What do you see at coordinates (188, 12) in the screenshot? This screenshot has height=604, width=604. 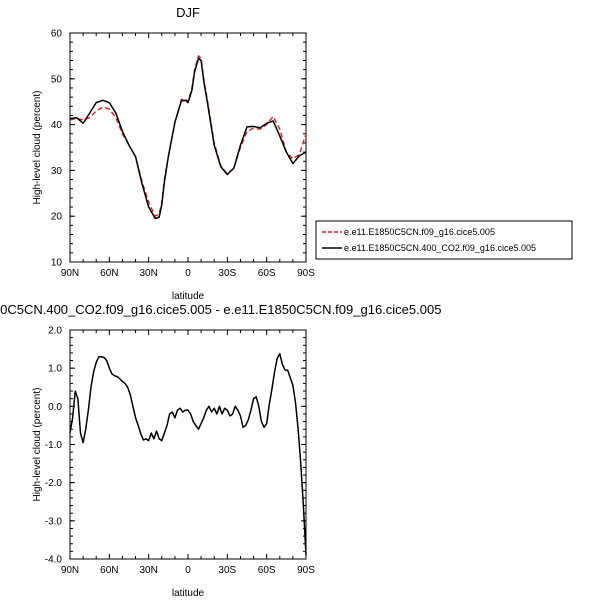 I see `chart-title: DJF` at bounding box center [188, 12].